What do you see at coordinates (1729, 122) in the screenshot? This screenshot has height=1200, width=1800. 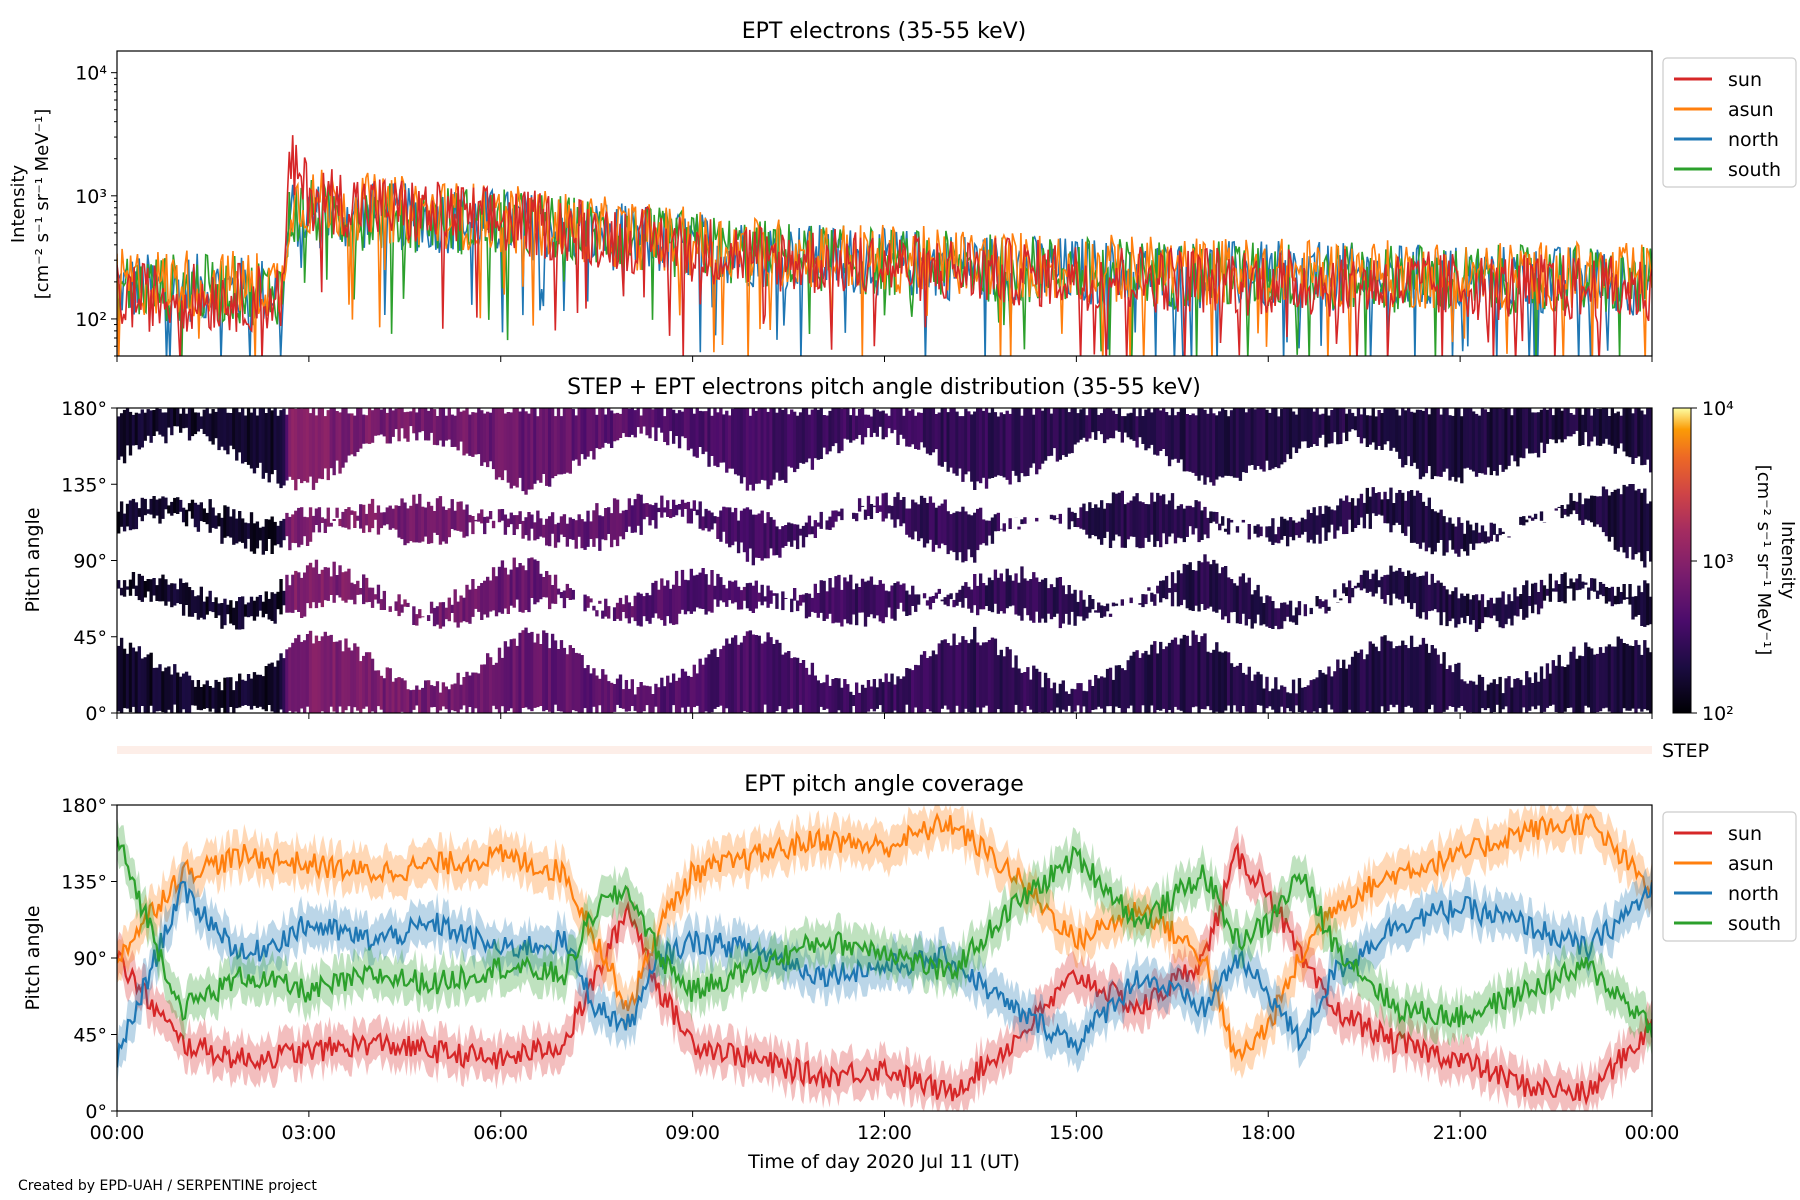 I see `intensity-legend: sun asun north south` at bounding box center [1729, 122].